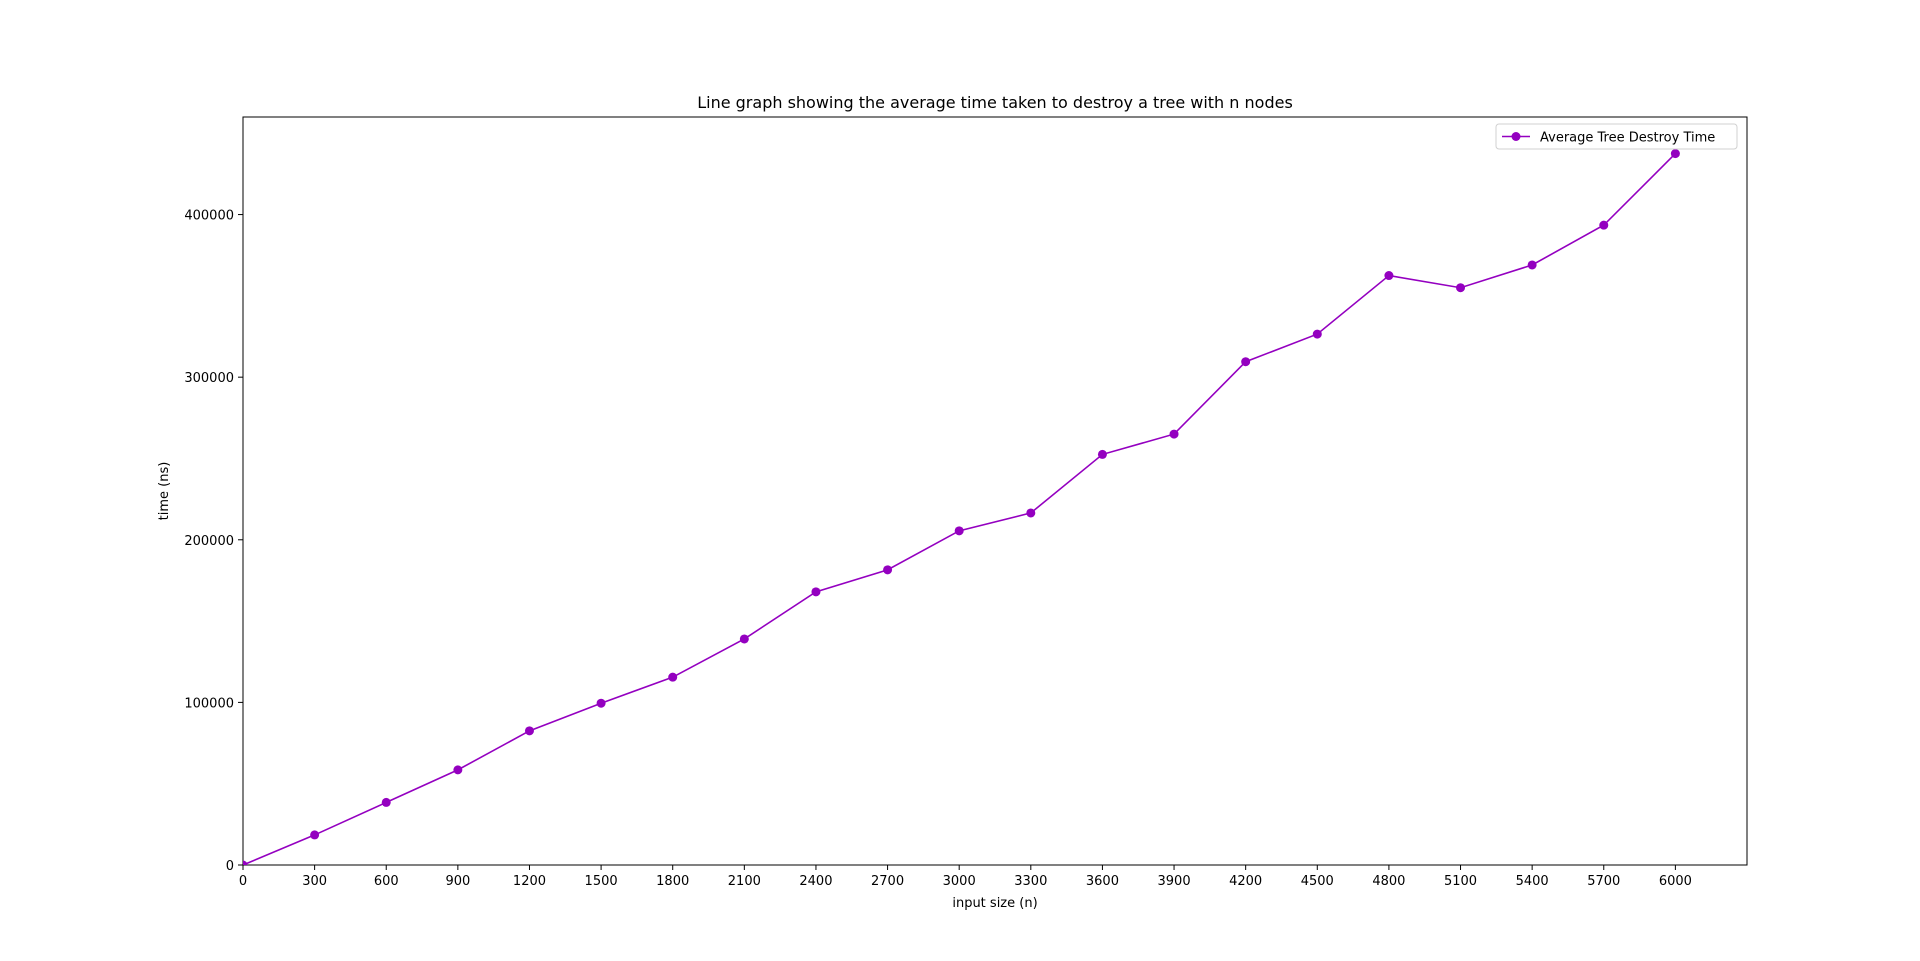 The image size is (1920, 961). I want to click on x-tick-label: 5400, so click(1532, 881).